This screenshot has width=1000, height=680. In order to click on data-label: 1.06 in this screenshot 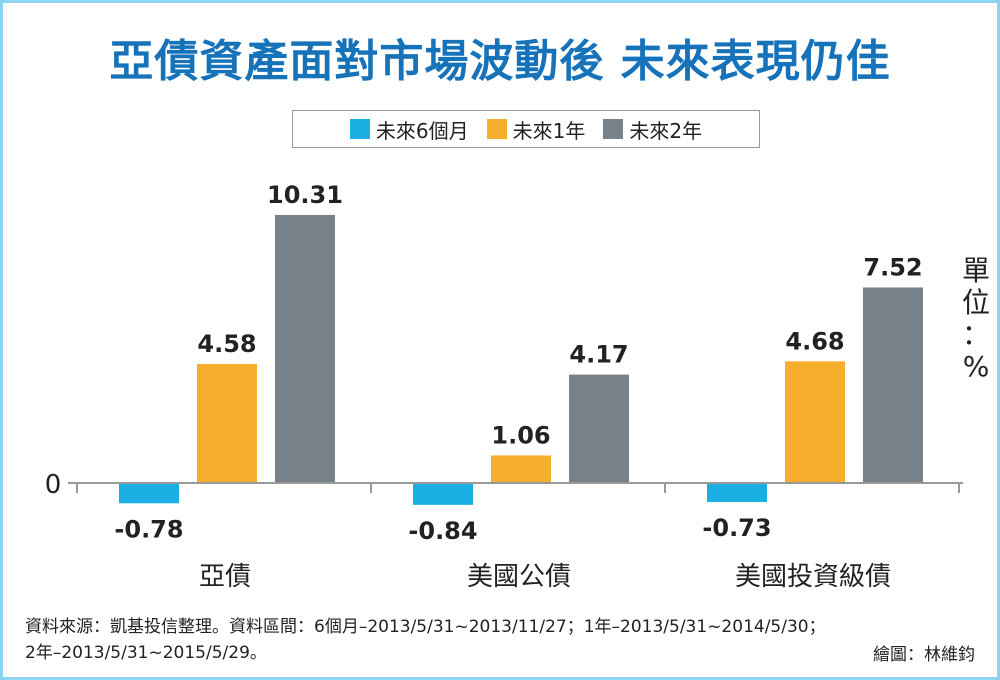, I will do `click(520, 435)`.